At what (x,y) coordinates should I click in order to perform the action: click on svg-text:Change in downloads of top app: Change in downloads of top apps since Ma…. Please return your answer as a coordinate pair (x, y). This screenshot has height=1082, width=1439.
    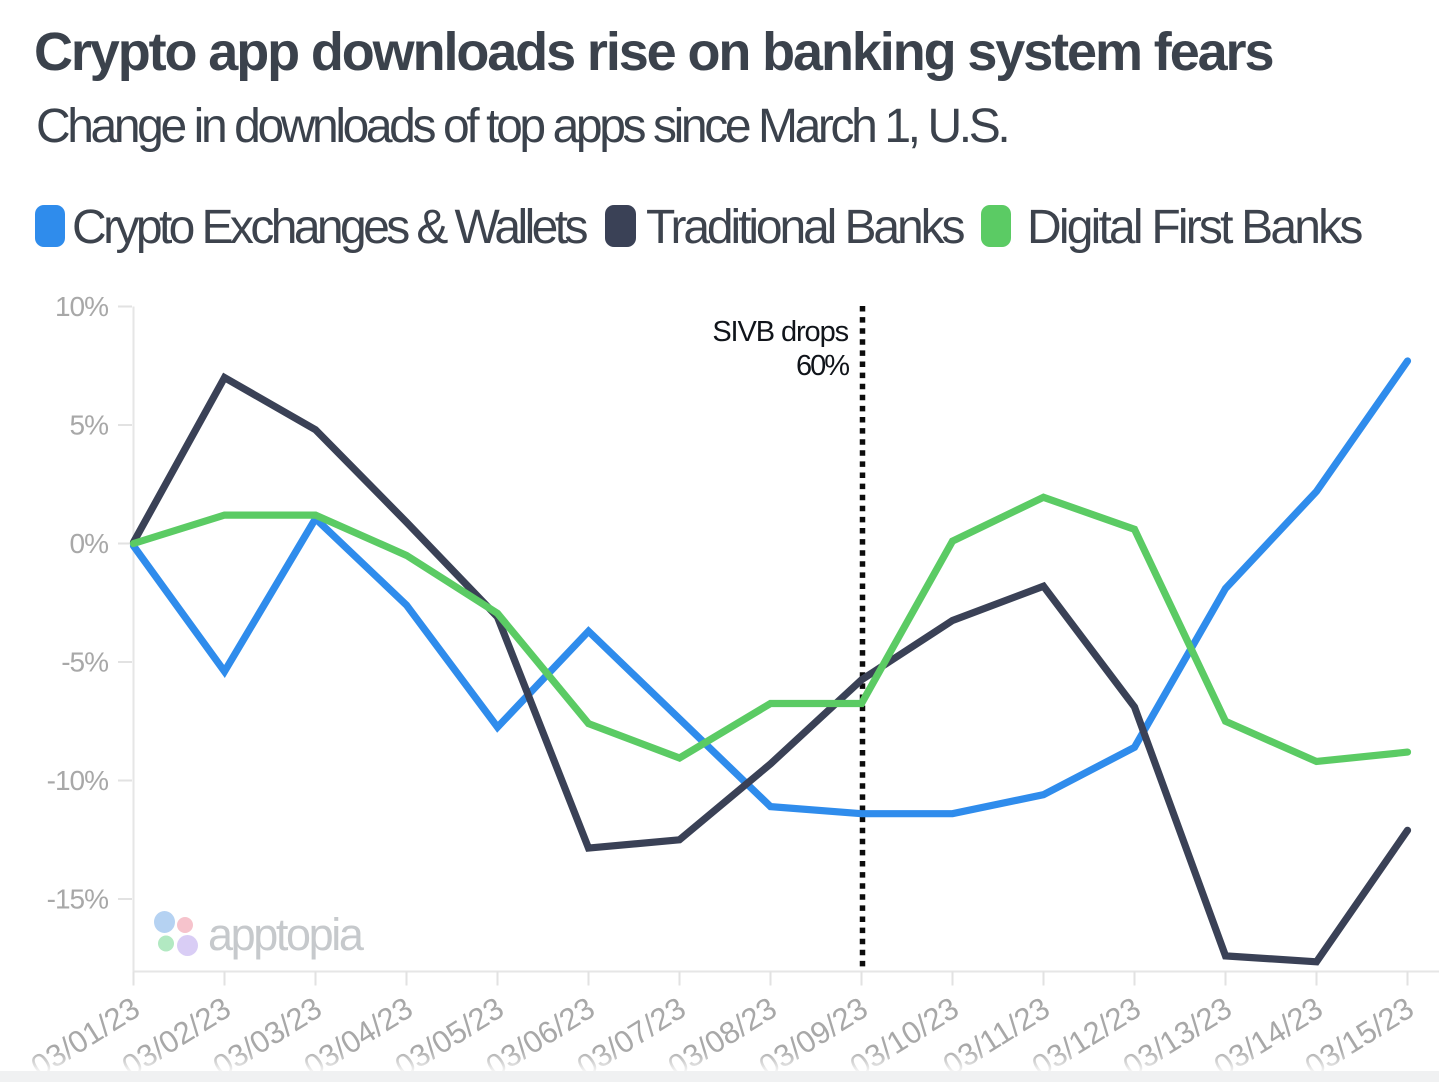
    Looking at the image, I should click on (521, 126).